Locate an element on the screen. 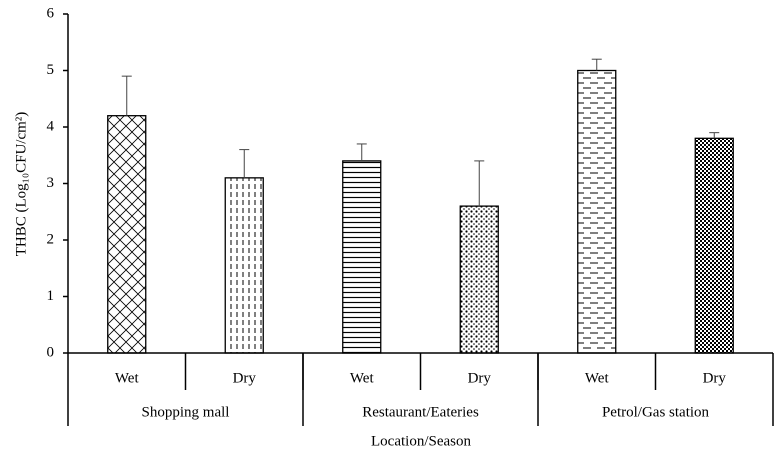  y-axis-title: THBC (Log₁₀CFU/cm²) is located at coordinates (21, 184).